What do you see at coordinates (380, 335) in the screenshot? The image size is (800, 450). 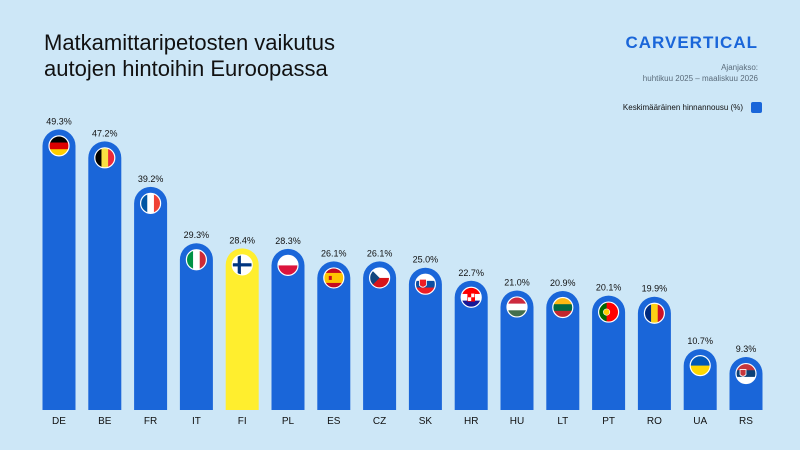 I see `bar-cz` at bounding box center [380, 335].